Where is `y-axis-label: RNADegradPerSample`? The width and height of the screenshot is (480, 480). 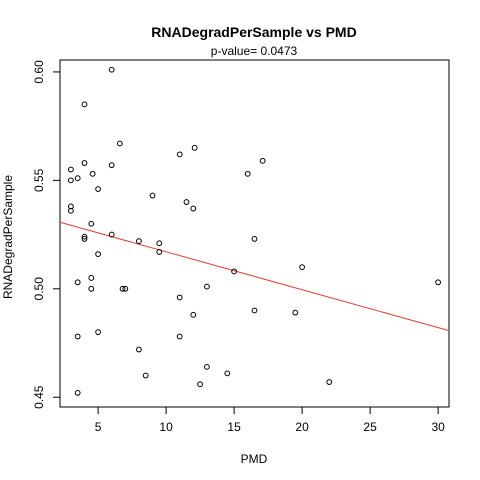 y-axis-label: RNADegradPerSample is located at coordinates (8, 237).